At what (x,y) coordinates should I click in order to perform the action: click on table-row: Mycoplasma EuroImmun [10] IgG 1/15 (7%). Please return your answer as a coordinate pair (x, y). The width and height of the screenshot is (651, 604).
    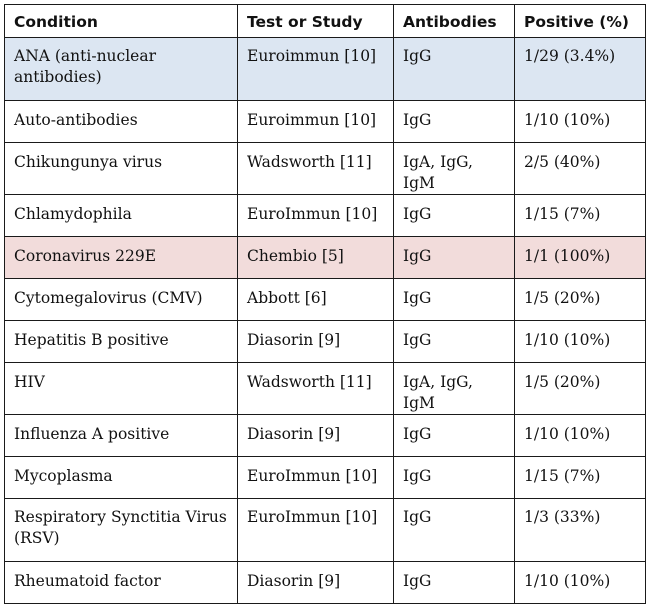
    Looking at the image, I should click on (325, 477).